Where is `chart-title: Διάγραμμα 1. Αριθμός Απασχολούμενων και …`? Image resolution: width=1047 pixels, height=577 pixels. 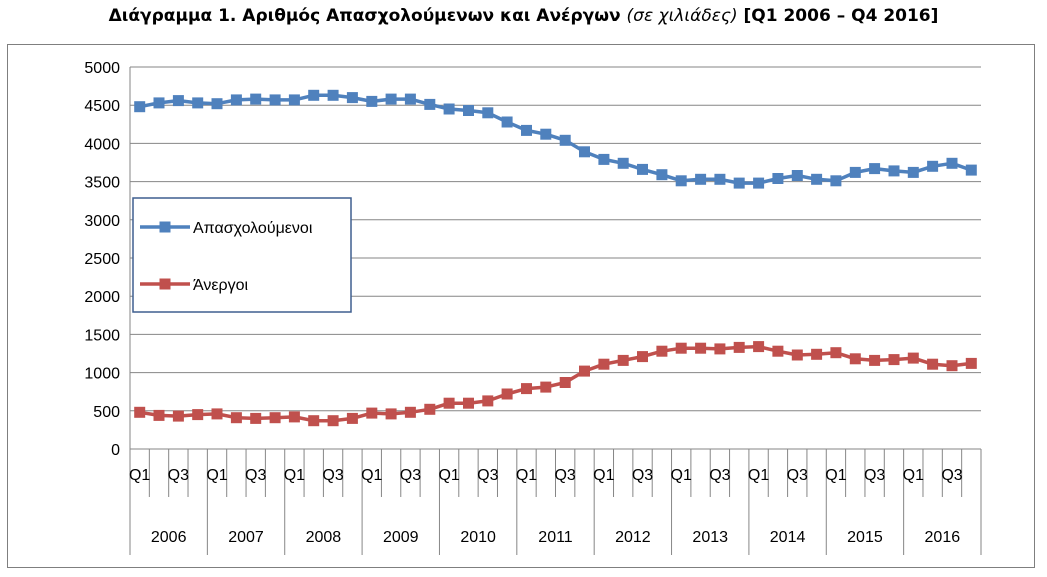
chart-title: Διάγραμμα 1. Αριθμός Απασχολούμενων και … is located at coordinates (523, 16).